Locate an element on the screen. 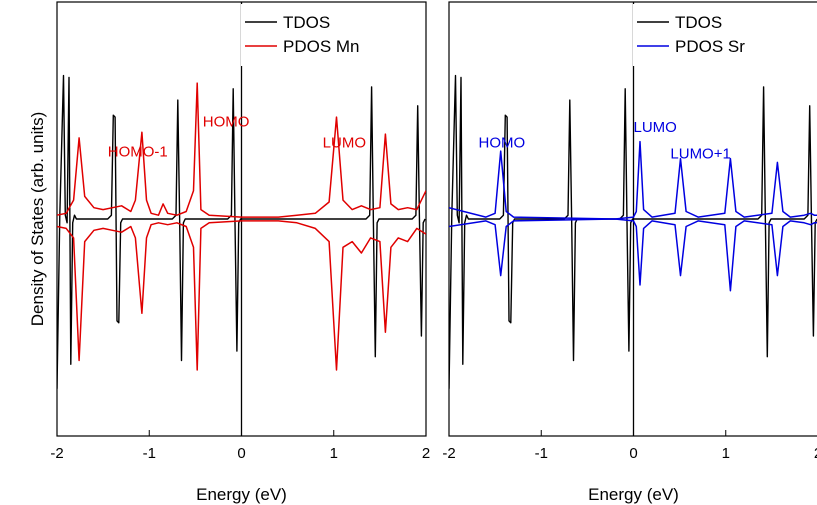  y-axis-label: Density of States (arb. units) is located at coordinates (37, 219).